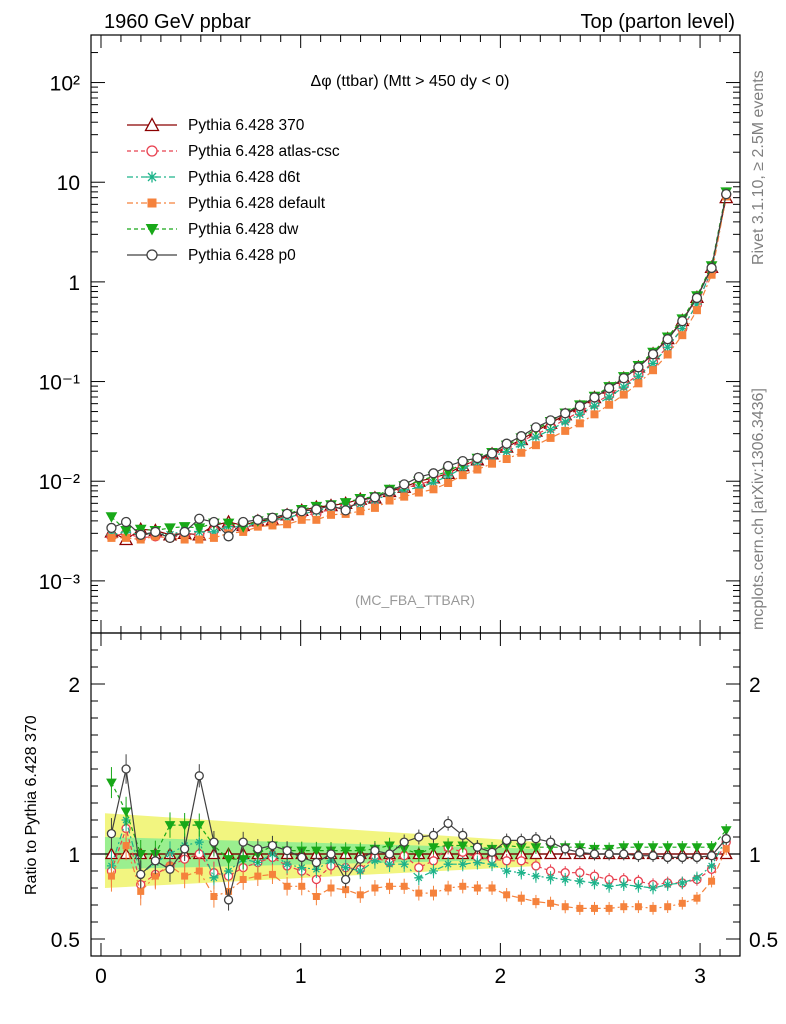 Image resolution: width=786 pixels, height=1024 pixels. What do you see at coordinates (242, 255) in the screenshot?
I see `legend-label: Pythia 6.428 p0` at bounding box center [242, 255].